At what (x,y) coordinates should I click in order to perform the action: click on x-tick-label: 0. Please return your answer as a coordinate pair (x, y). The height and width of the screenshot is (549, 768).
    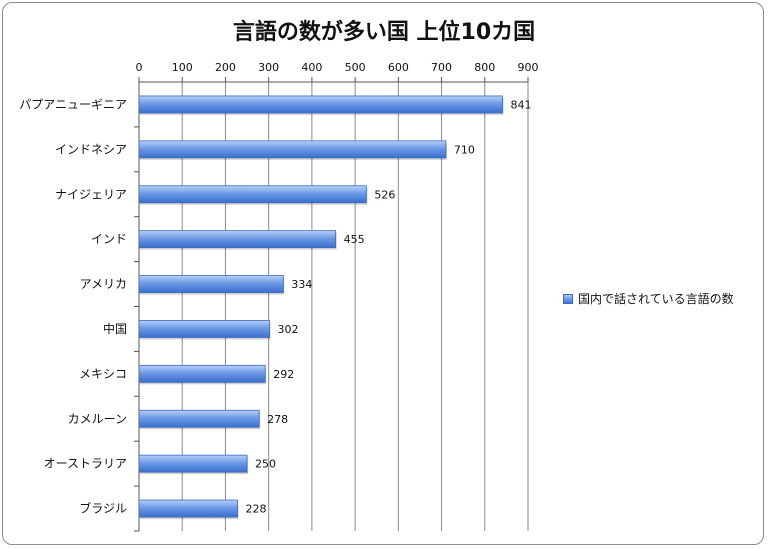
    Looking at the image, I should click on (139, 67).